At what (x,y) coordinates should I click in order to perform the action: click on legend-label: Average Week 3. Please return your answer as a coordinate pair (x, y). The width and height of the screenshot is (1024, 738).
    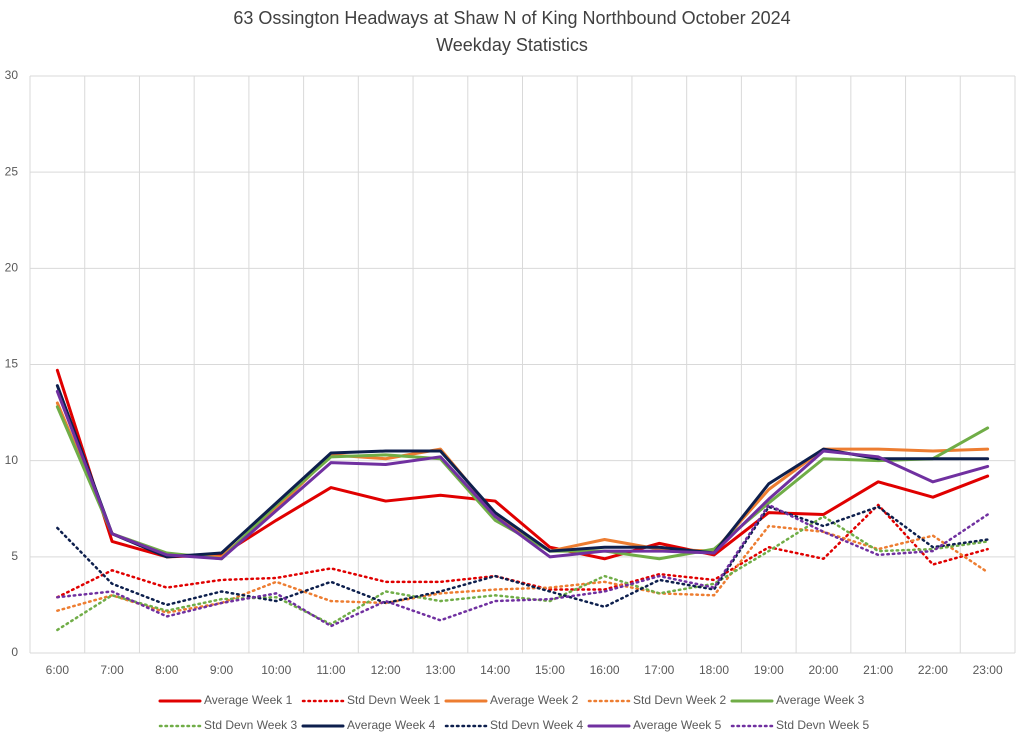
    Looking at the image, I should click on (820, 700).